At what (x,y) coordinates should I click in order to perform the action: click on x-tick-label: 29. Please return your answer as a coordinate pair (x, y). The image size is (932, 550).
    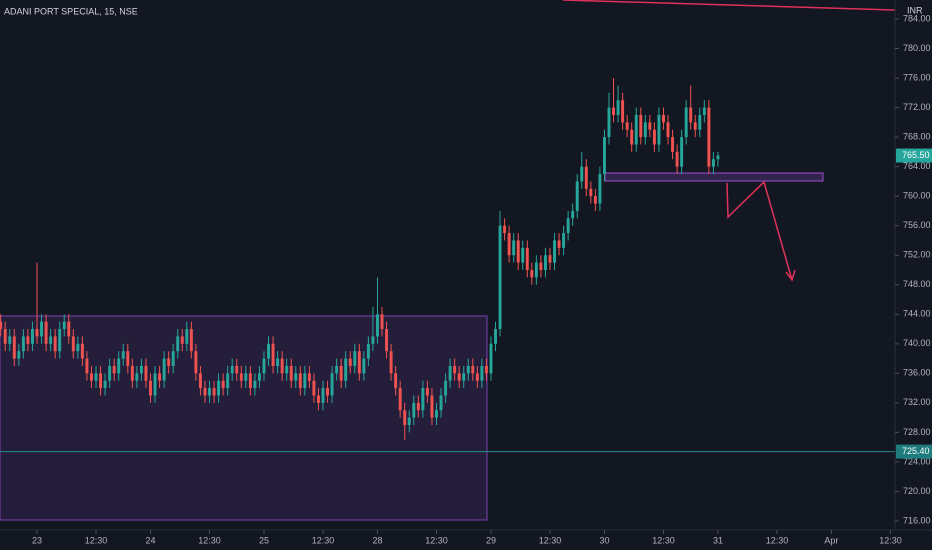
    Looking at the image, I should click on (491, 540).